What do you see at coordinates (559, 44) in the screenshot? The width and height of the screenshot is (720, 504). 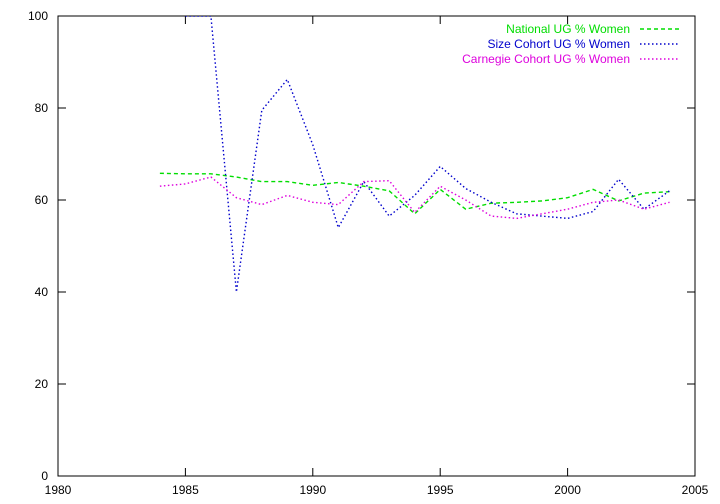 I see `legend-label: Size Cohort UG % Women` at bounding box center [559, 44].